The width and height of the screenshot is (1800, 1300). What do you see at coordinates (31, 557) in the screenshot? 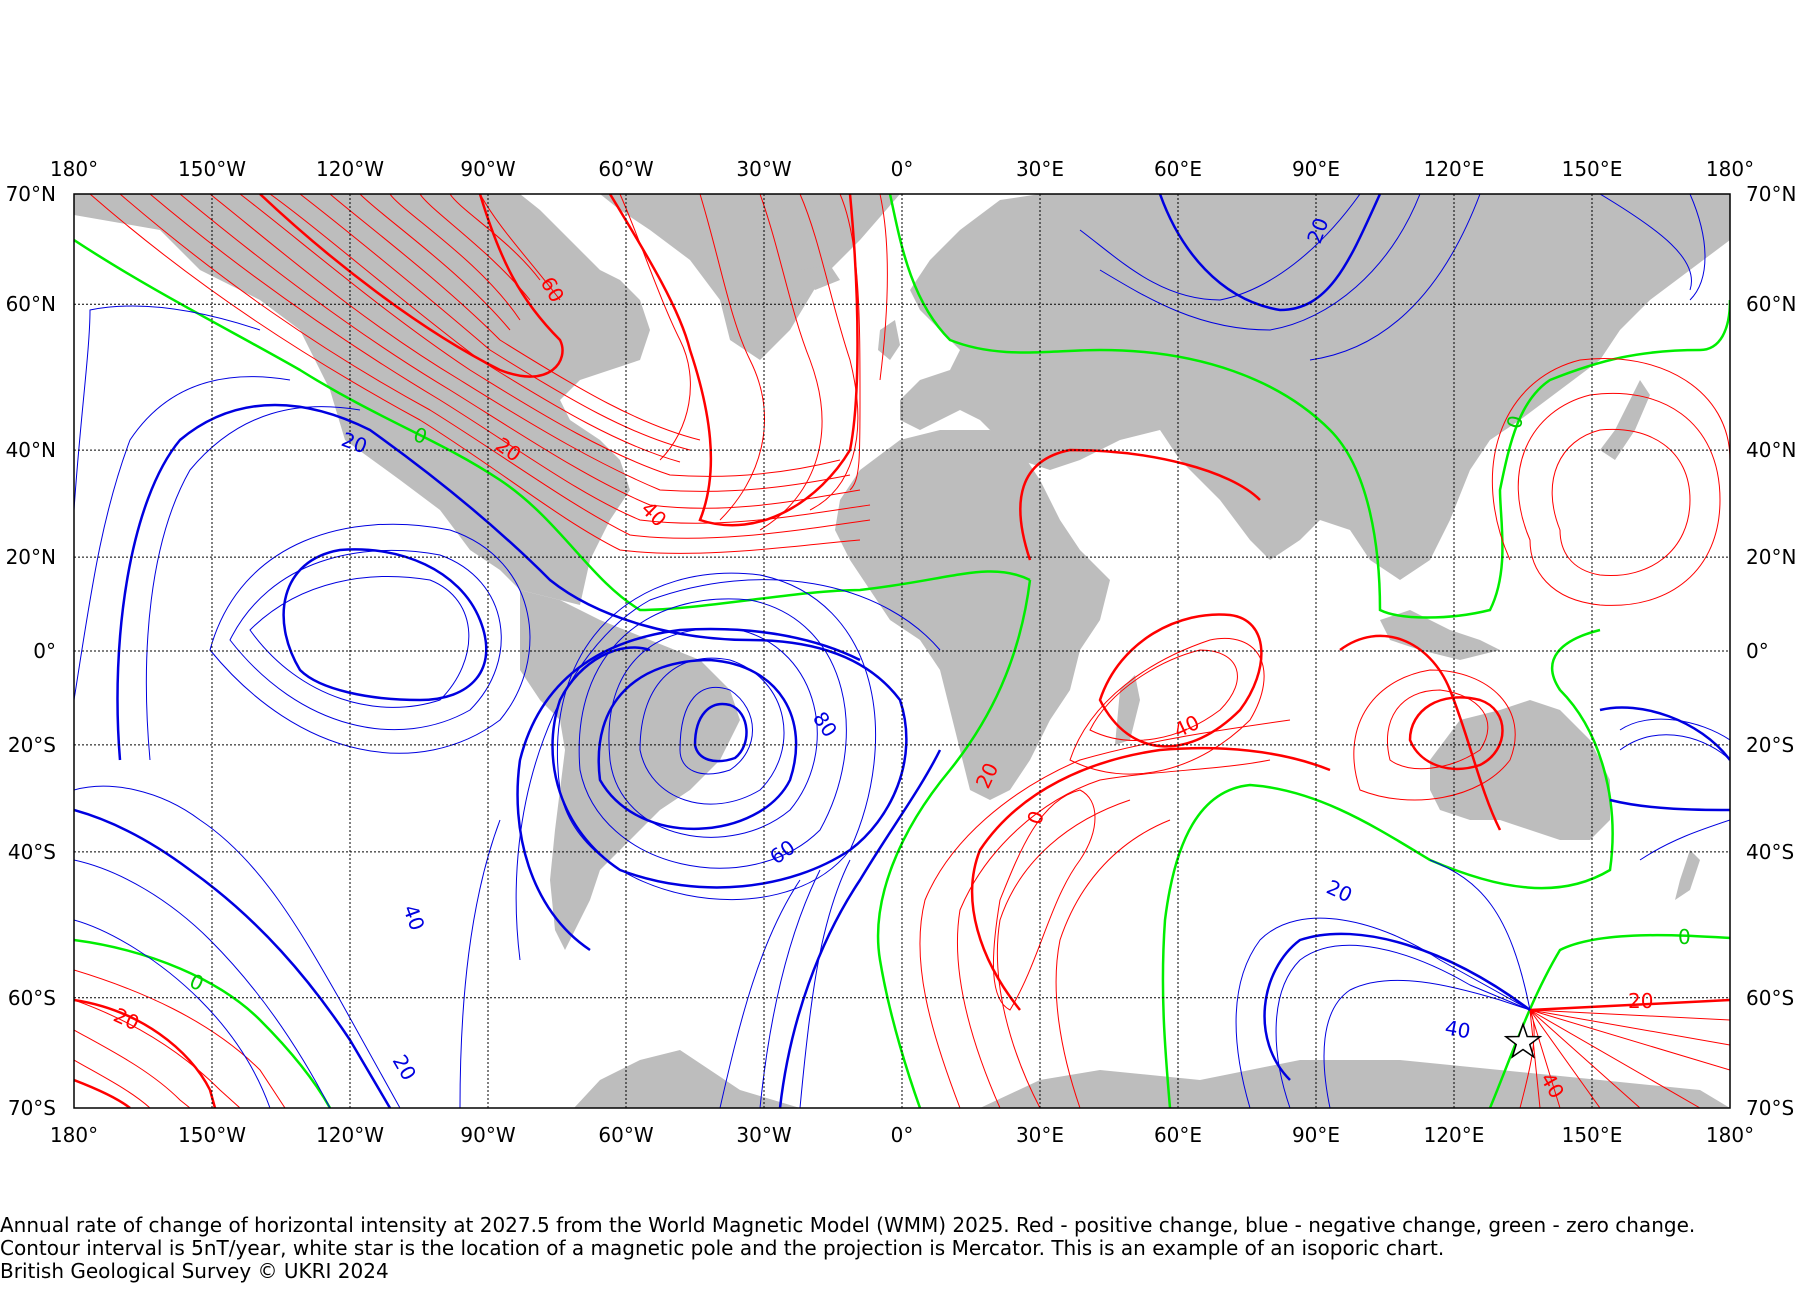
I see `left-latitude-label: 20°N` at bounding box center [31, 557].